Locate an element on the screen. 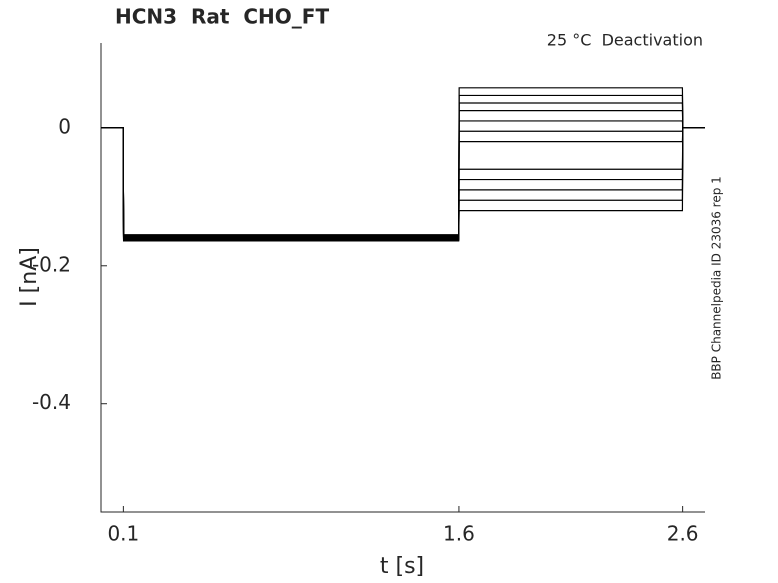 The height and width of the screenshot is (583, 778). side-note: BBP Channelpedia ID 23036 rep 1 is located at coordinates (717, 278).